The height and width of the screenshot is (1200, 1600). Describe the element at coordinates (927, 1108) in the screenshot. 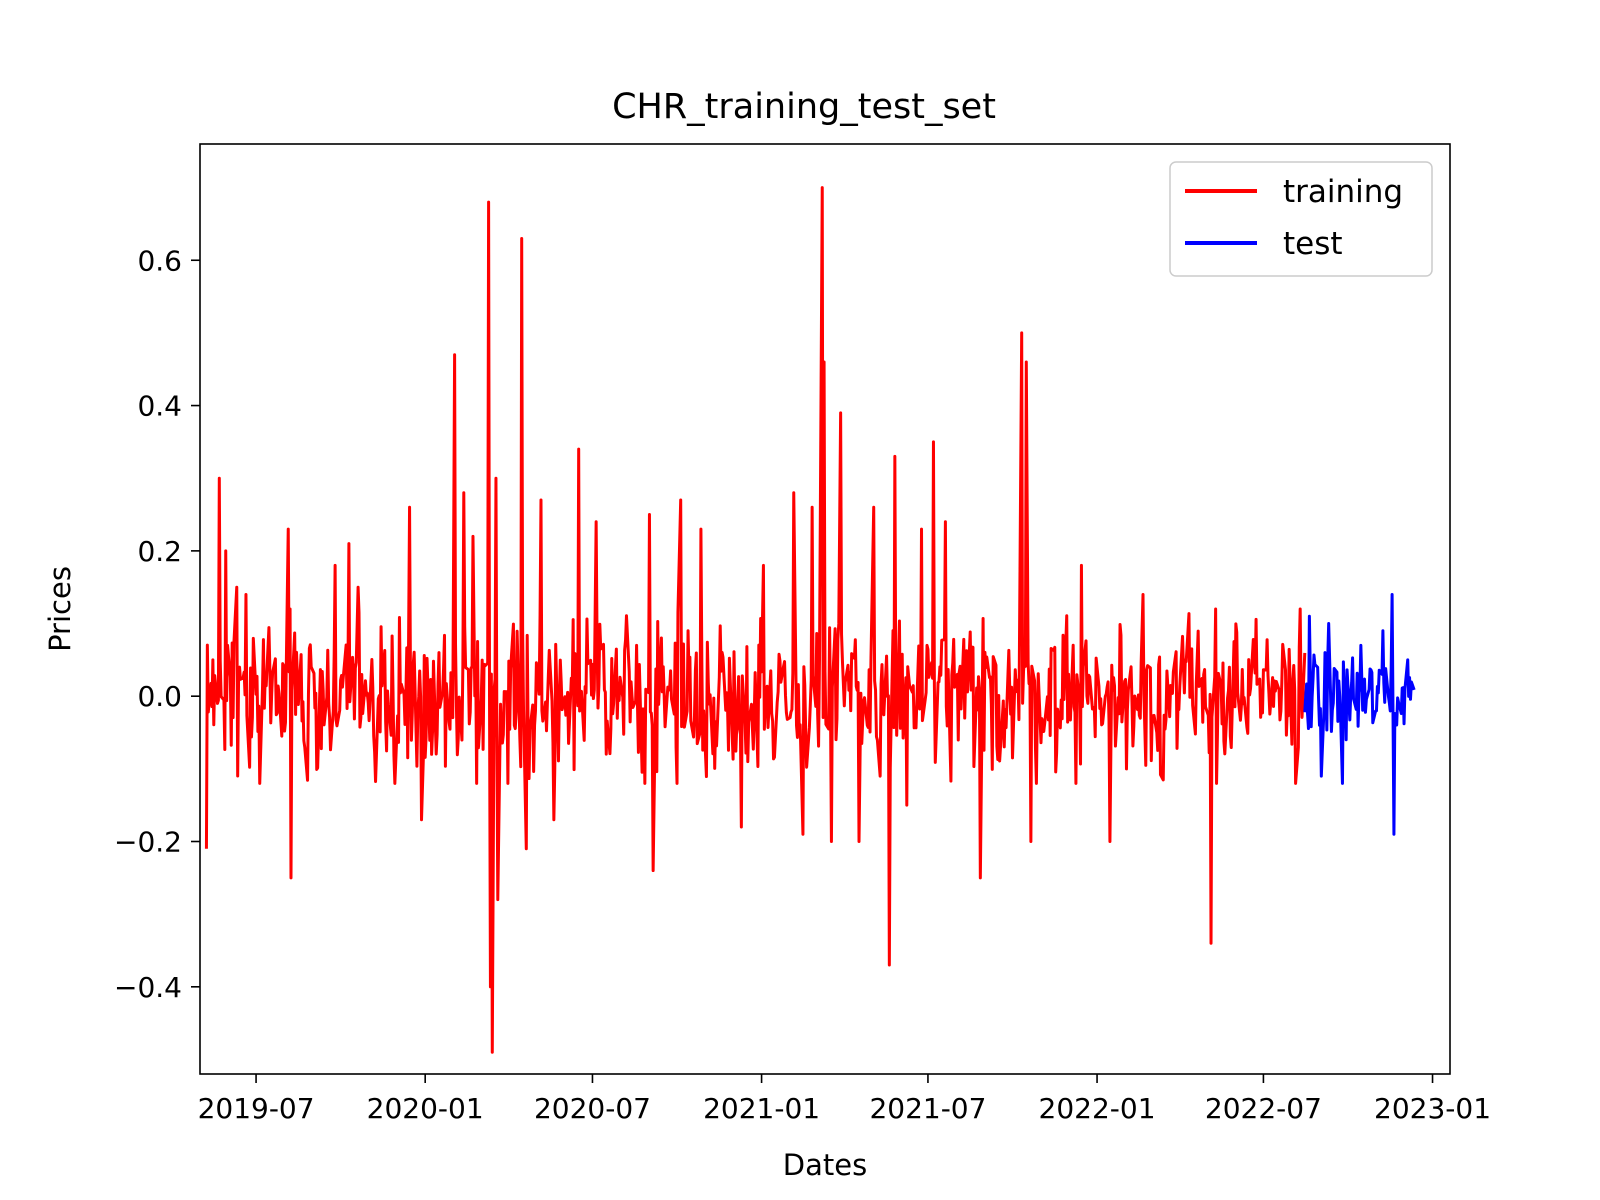

I see `x-tick-label: 2021-07` at that location.